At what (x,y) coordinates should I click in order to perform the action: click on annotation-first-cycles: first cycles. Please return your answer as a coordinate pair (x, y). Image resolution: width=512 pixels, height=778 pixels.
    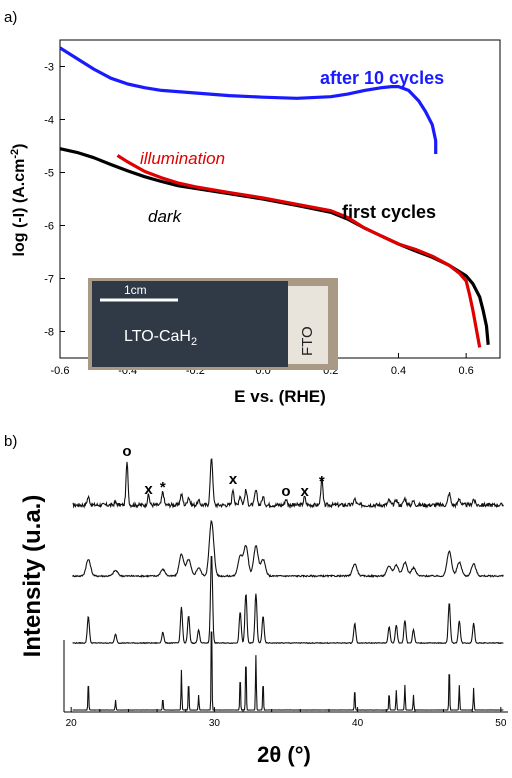
    Looking at the image, I should click on (389, 212).